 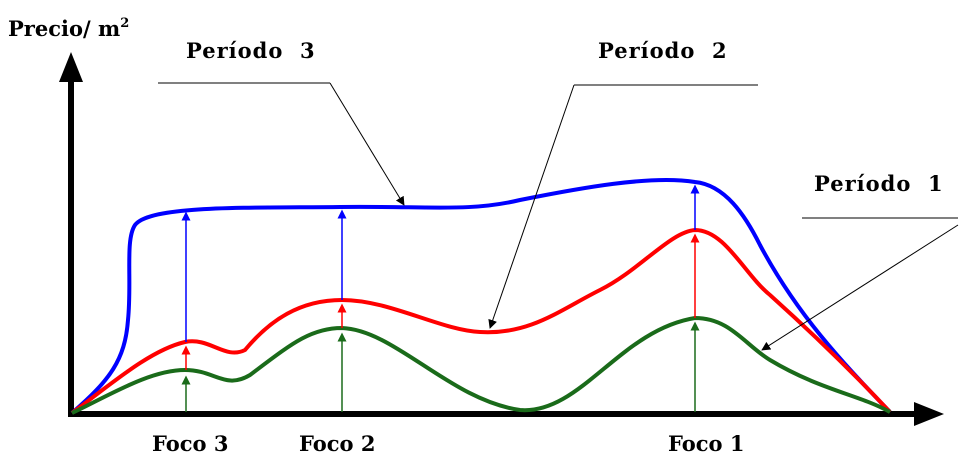 I want to click on y-axis-arrow, so click(x=71, y=67).